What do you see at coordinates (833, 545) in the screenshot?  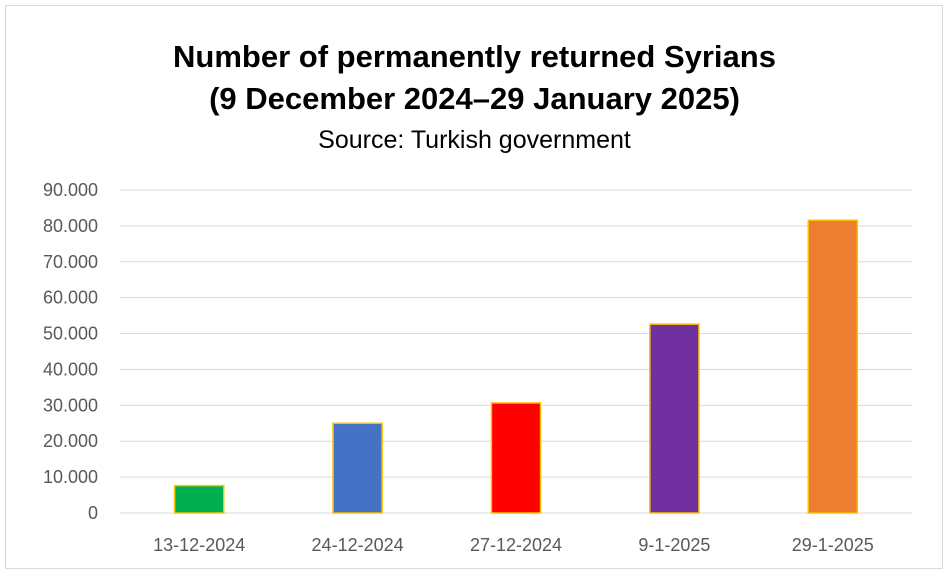 I see `x-tick-label: 29-1-2025` at bounding box center [833, 545].